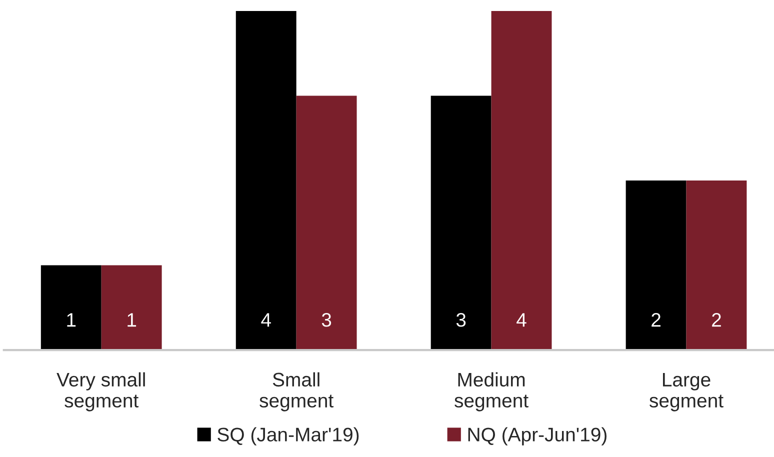 This screenshot has width=774, height=457. What do you see at coordinates (100, 392) in the screenshot?
I see `x-tick-label: Very small segment` at bounding box center [100, 392].